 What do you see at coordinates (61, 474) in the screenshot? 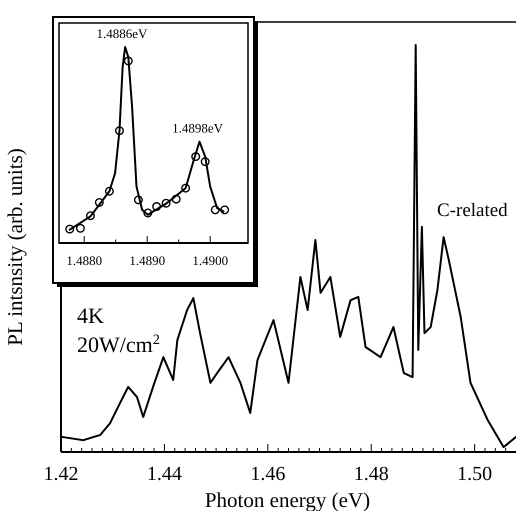
I see `x-tick-label: 1.42` at bounding box center [61, 474].